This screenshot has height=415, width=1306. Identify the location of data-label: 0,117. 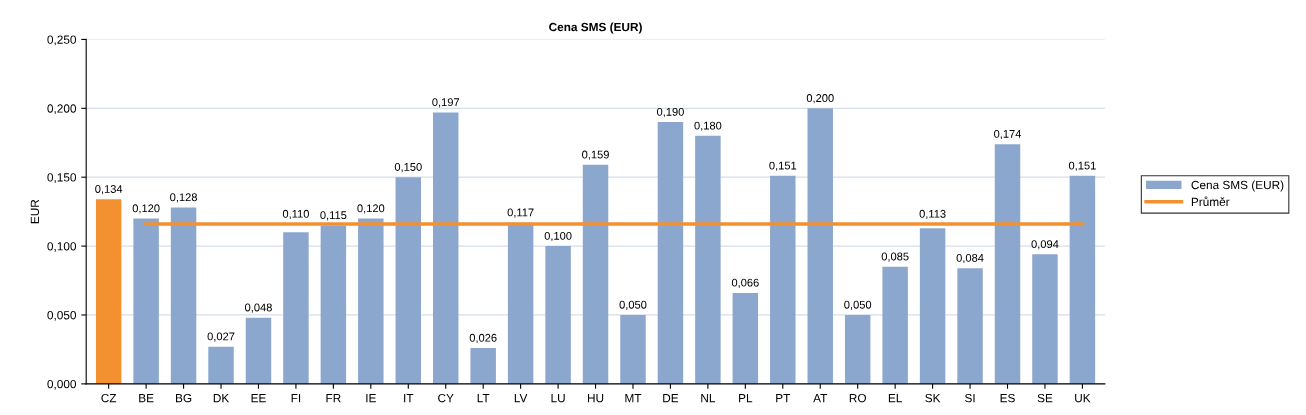
(520, 213).